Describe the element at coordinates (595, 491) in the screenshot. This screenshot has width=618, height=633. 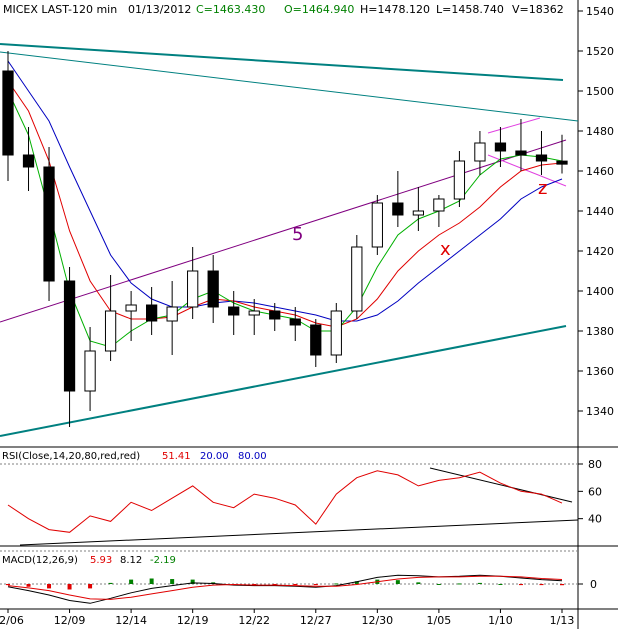
I see `rsi-tick-label: 60` at that location.